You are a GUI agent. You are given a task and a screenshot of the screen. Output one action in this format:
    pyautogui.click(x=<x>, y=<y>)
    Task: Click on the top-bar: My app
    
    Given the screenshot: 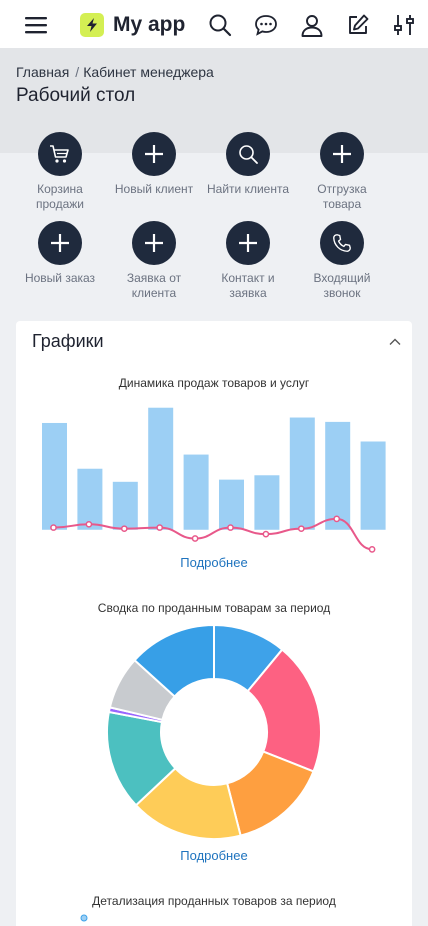 What is the action you would take?
    pyautogui.click(x=214, y=24)
    